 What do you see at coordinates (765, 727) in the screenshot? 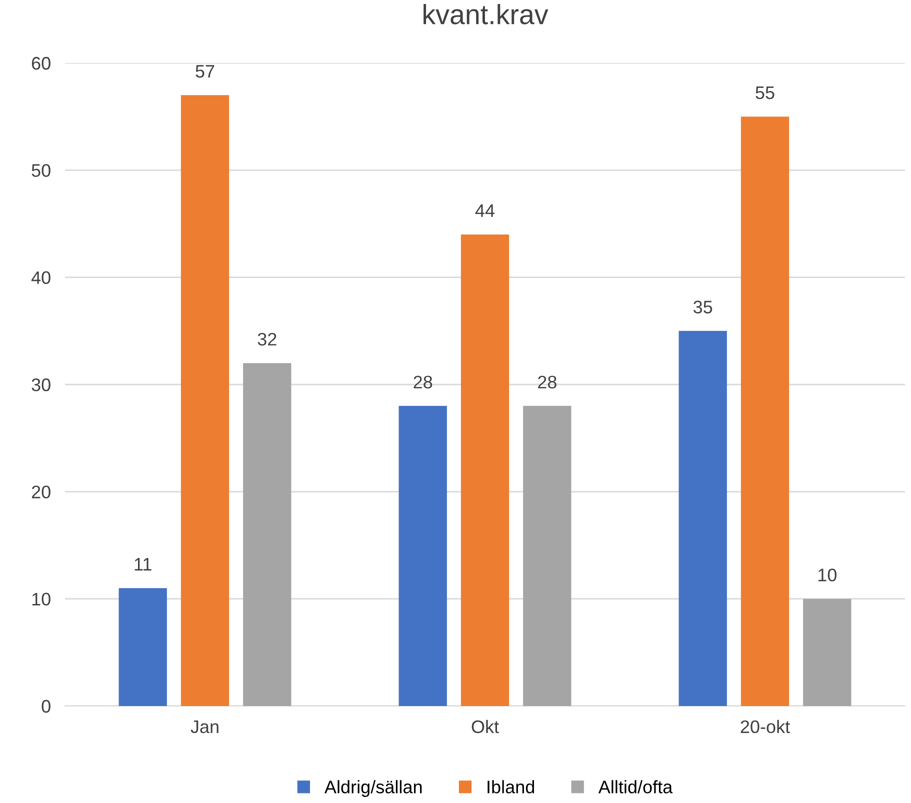
I see `x-tick-label: 20-okt` at bounding box center [765, 727].